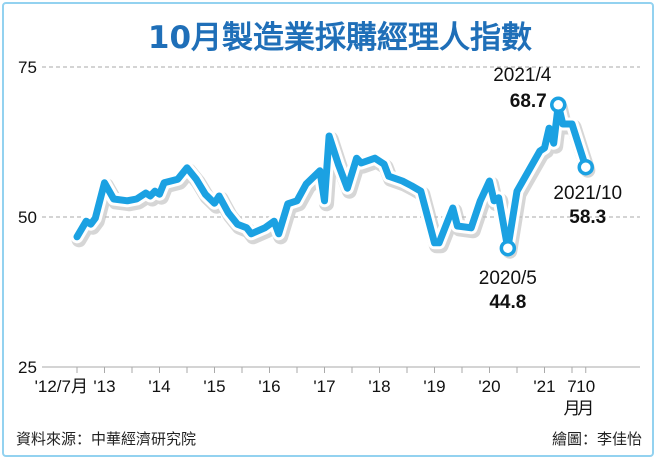 The height and width of the screenshot is (459, 656). What do you see at coordinates (379, 386) in the screenshot?
I see `x-tick-label: '18` at bounding box center [379, 386].